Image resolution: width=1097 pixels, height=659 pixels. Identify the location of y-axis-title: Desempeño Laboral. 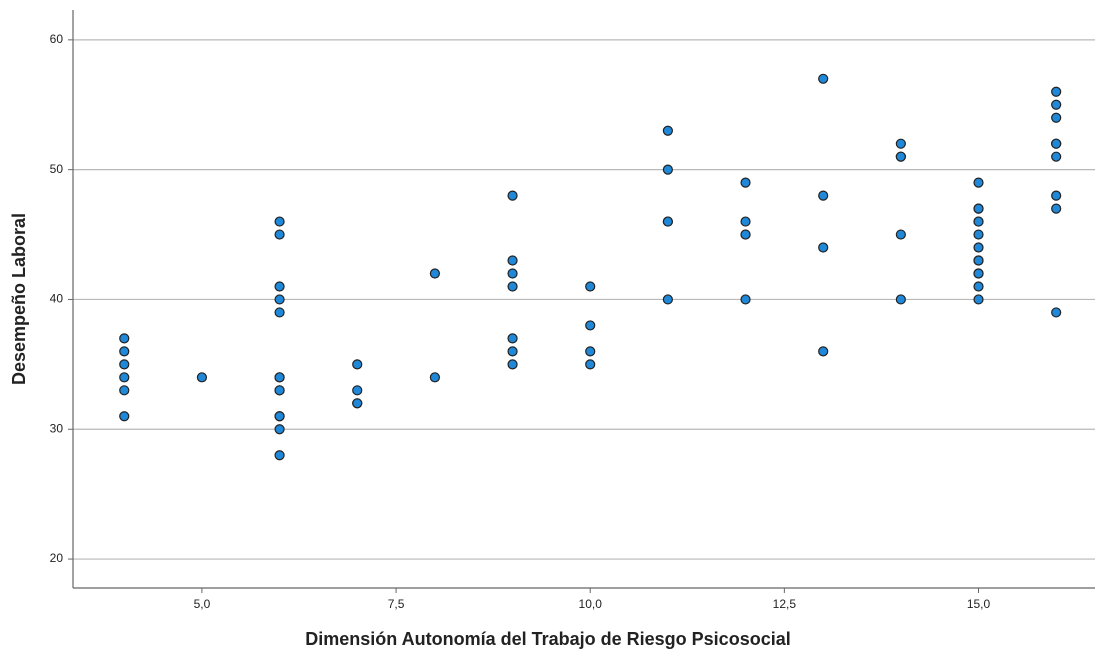
(19, 299).